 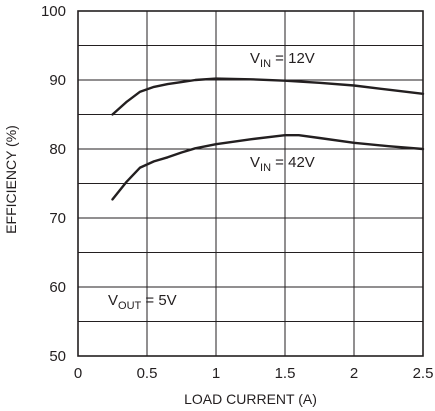 What do you see at coordinates (57, 287) in the screenshot?
I see `y-tick-label: 60` at bounding box center [57, 287].